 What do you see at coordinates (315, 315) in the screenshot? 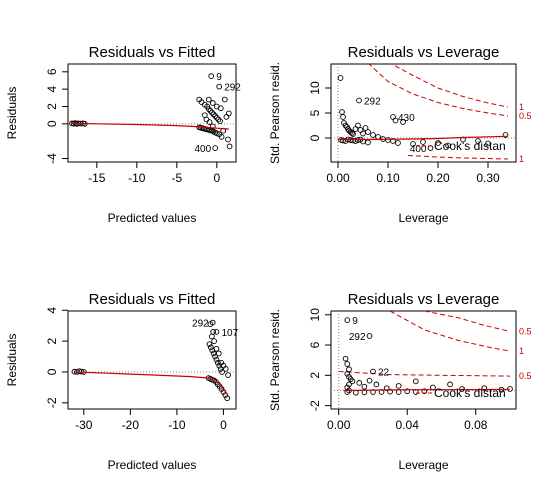
I see `y-tick-label: 10` at bounding box center [315, 315].